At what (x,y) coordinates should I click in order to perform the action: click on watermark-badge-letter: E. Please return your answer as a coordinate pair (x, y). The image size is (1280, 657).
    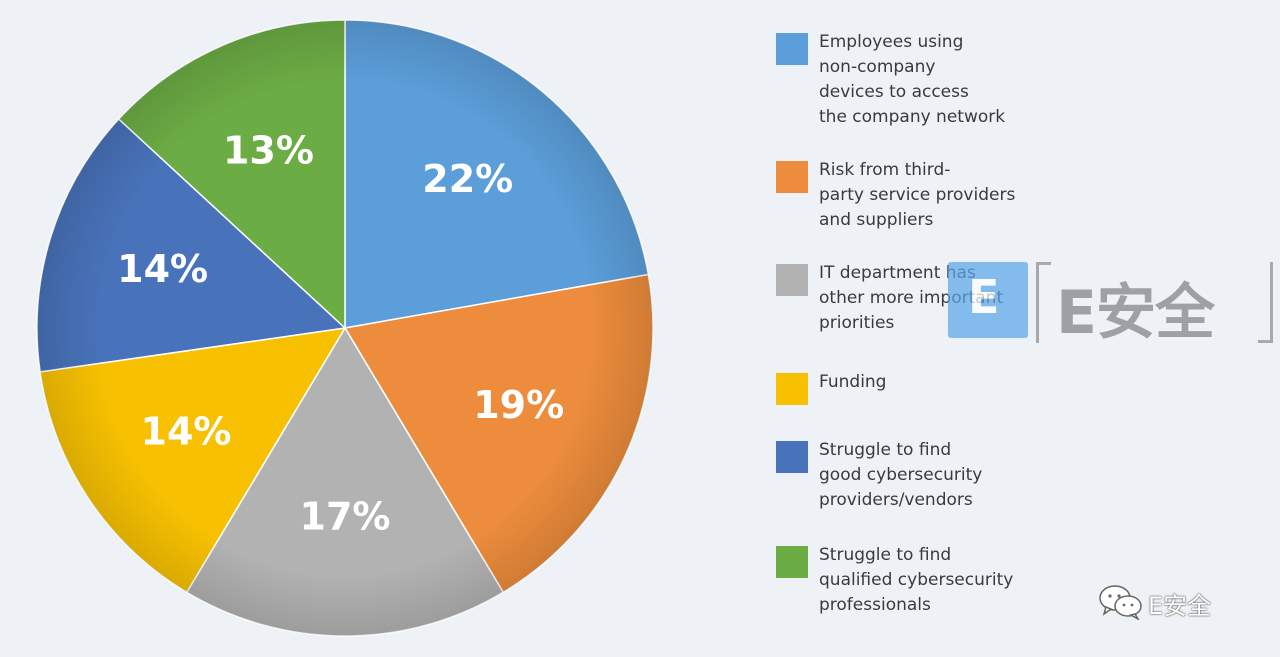
    Looking at the image, I should click on (984, 297).